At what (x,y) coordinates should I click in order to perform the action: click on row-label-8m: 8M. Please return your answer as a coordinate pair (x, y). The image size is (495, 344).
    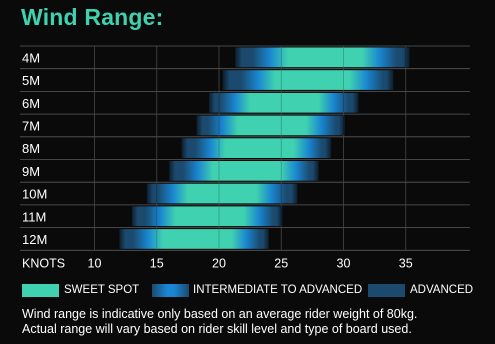
    Looking at the image, I should click on (31, 148).